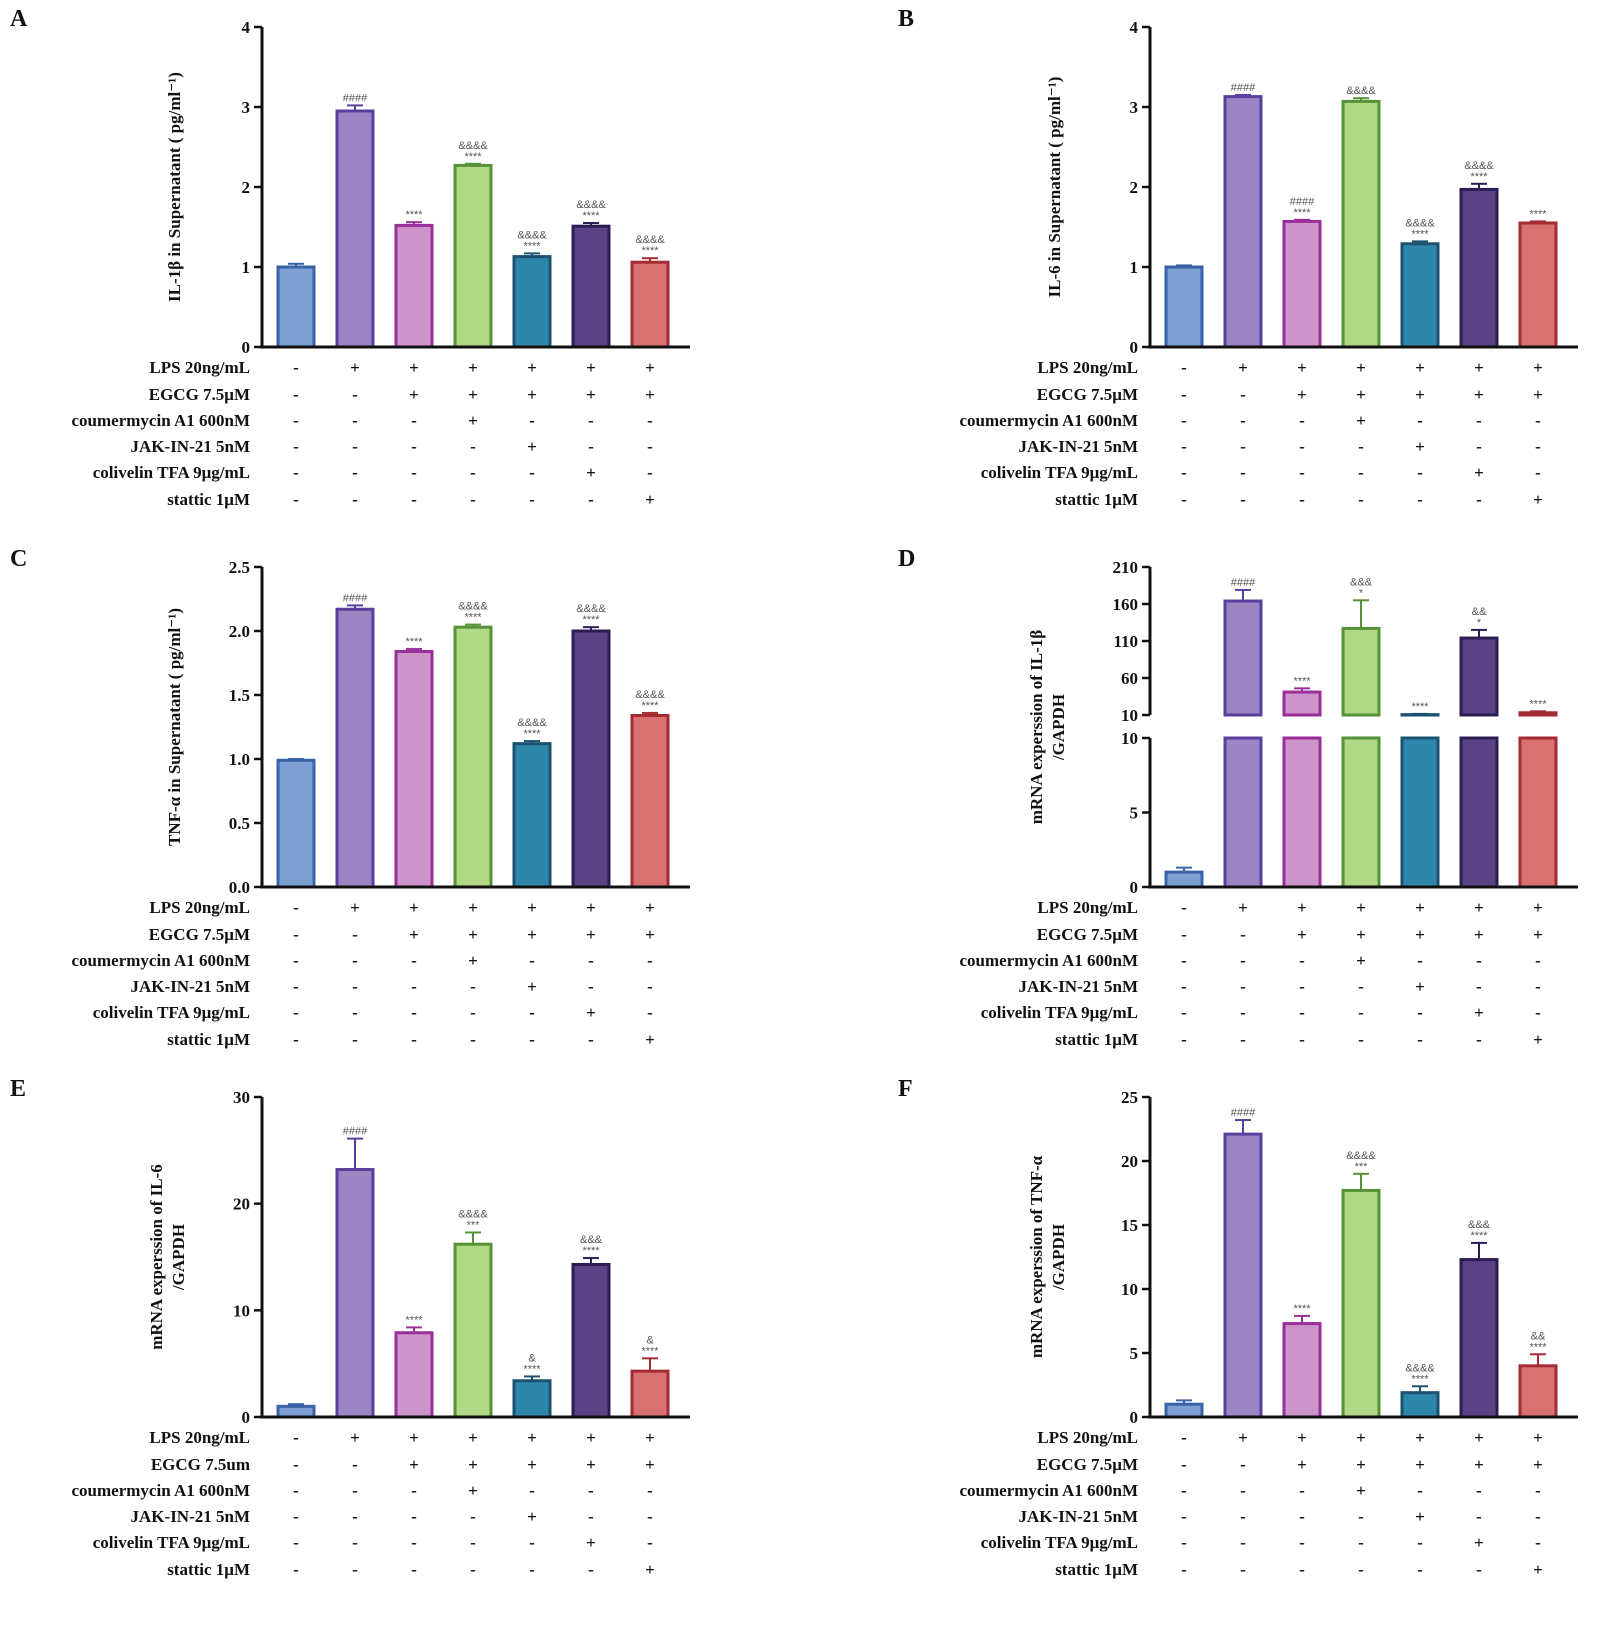  What do you see at coordinates (1538, 1336) in the screenshot?
I see `significance-label: &&` at bounding box center [1538, 1336].